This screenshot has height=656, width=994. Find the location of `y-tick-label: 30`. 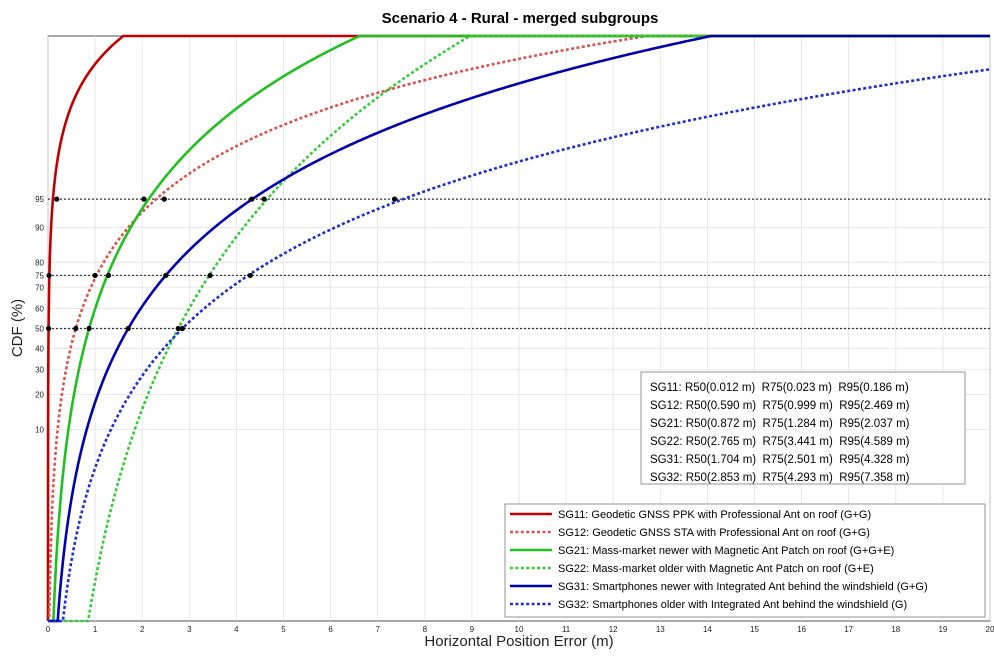

y-tick-label: 30 is located at coordinates (39, 370).